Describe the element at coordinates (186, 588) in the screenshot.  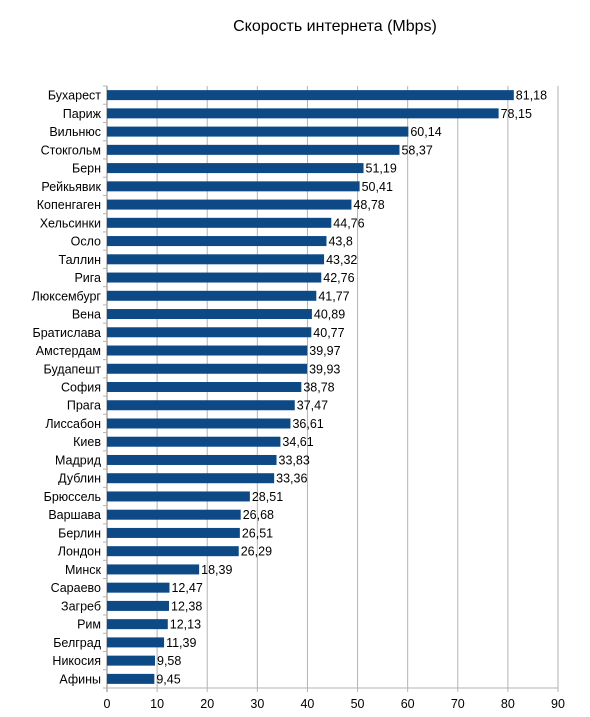
I see `data-label: 12,47` at that location.